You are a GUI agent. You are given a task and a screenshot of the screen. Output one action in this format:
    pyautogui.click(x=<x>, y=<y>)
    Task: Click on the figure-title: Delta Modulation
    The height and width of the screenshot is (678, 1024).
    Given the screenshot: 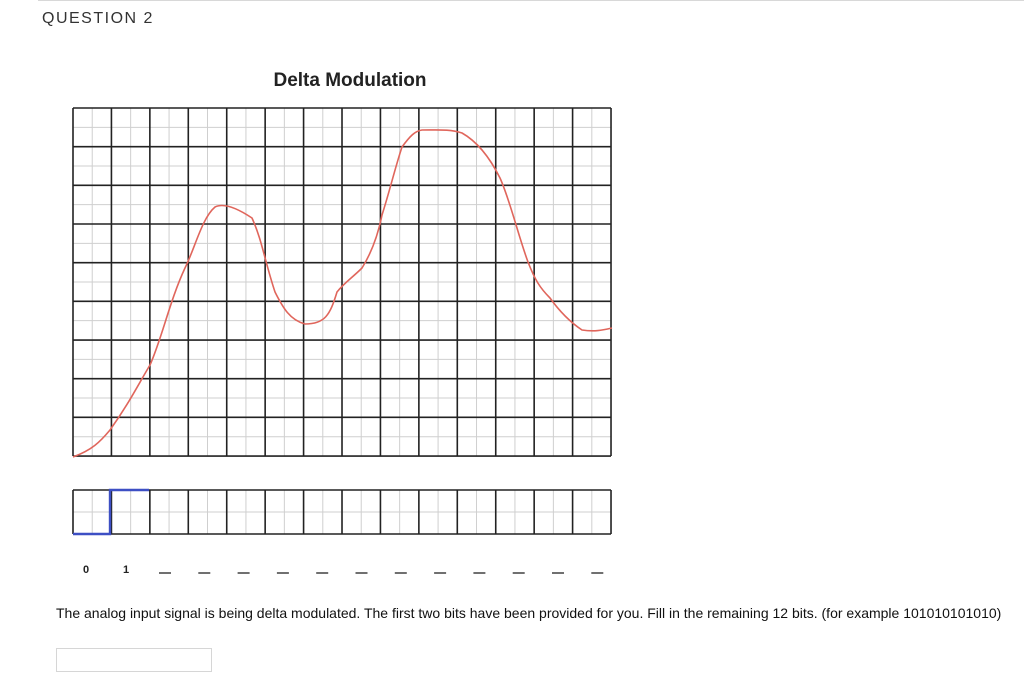 What is the action you would take?
    pyautogui.click(x=349, y=80)
    